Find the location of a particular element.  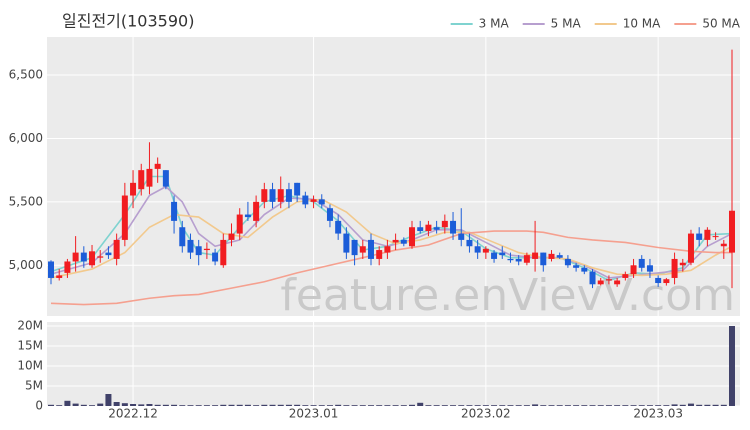

legend-label: 10 MA is located at coordinates (642, 24).